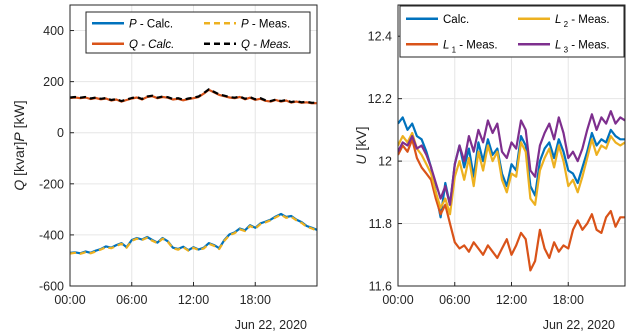  What do you see at coordinates (452, 49) in the screenshot?
I see `legend-subscript: 1` at bounding box center [452, 49].